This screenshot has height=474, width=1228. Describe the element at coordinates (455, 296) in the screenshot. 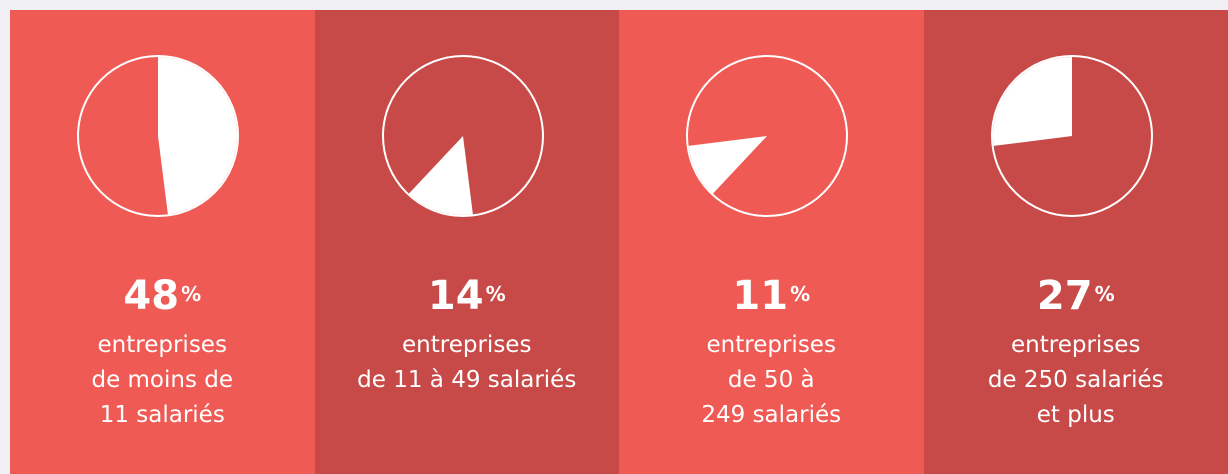

I see `value: 14` at that location.